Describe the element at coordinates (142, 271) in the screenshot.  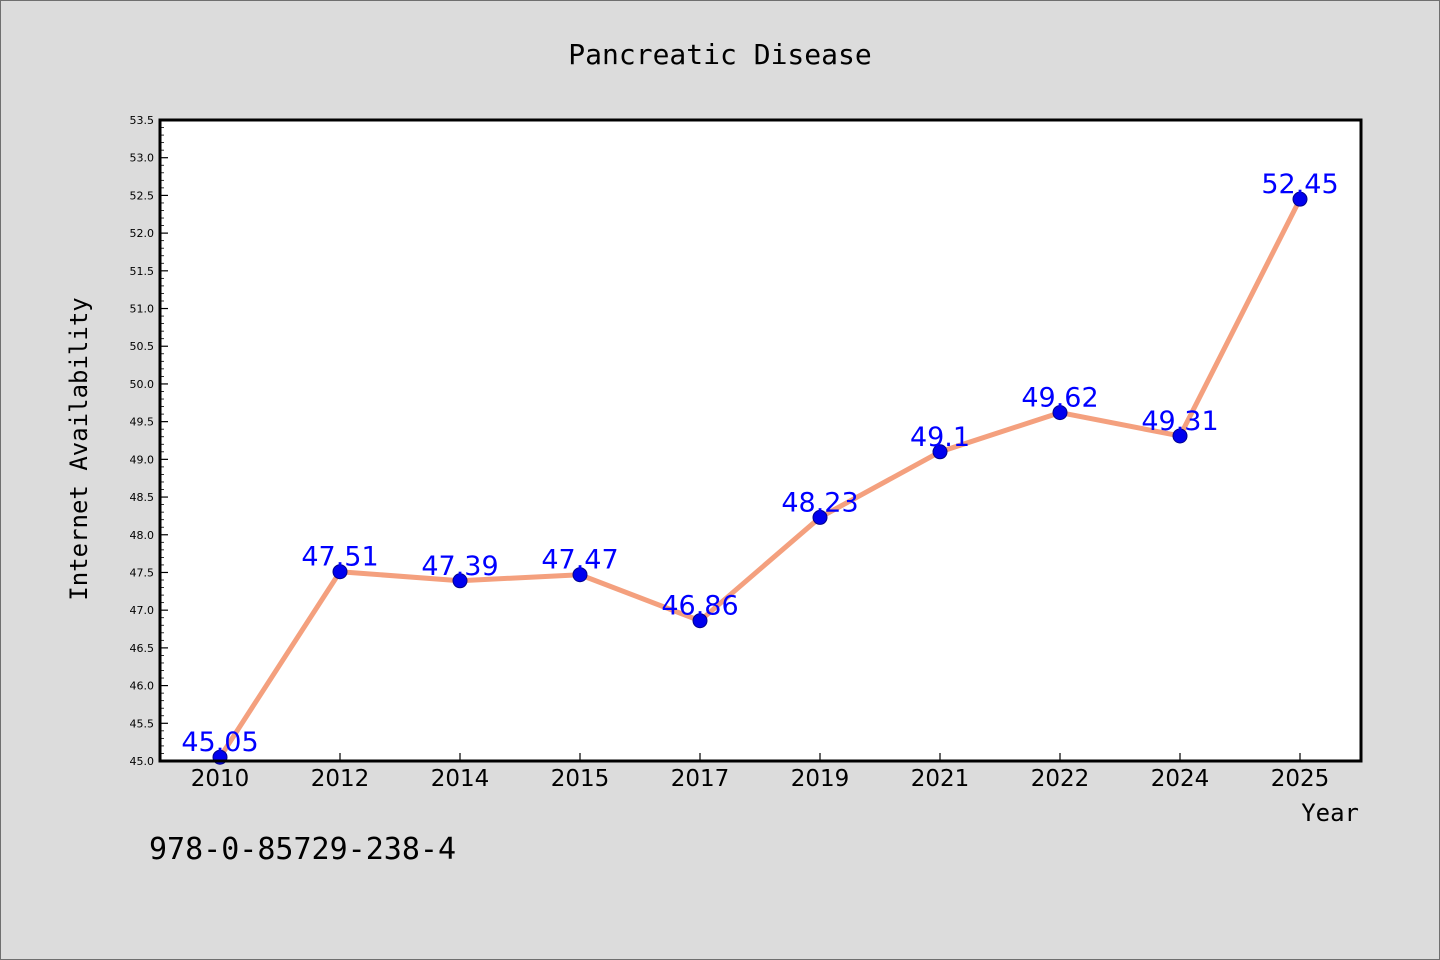
I see `y-tick-label: 51.5` at that location.